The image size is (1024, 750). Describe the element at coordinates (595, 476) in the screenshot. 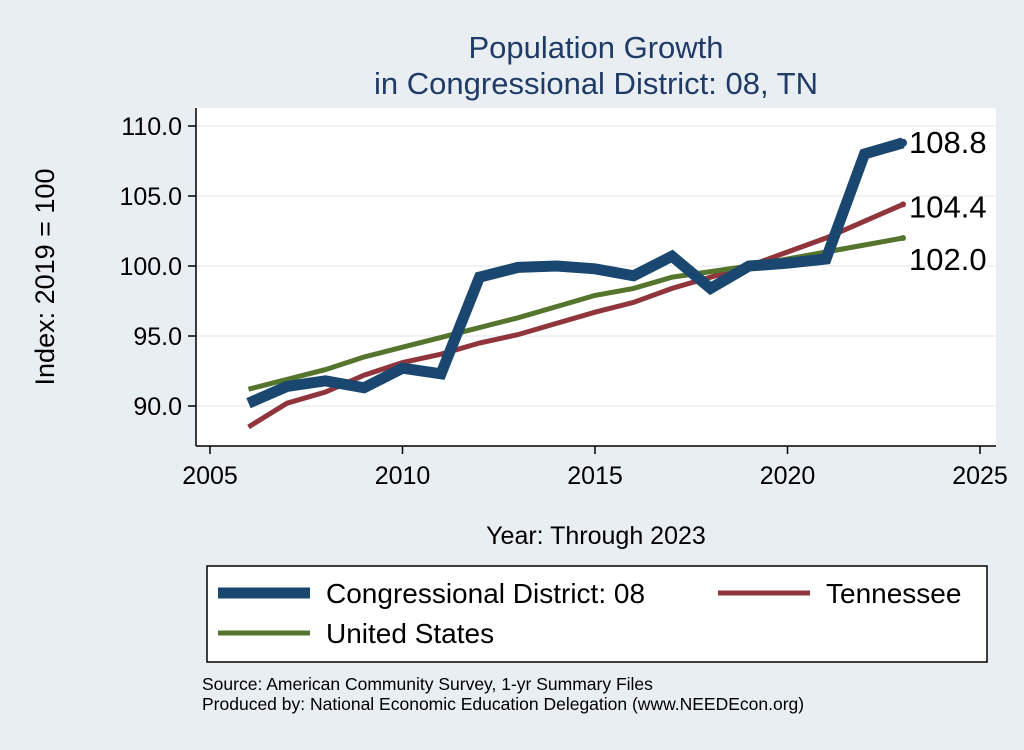

I see `x-tick-label: 2015` at that location.